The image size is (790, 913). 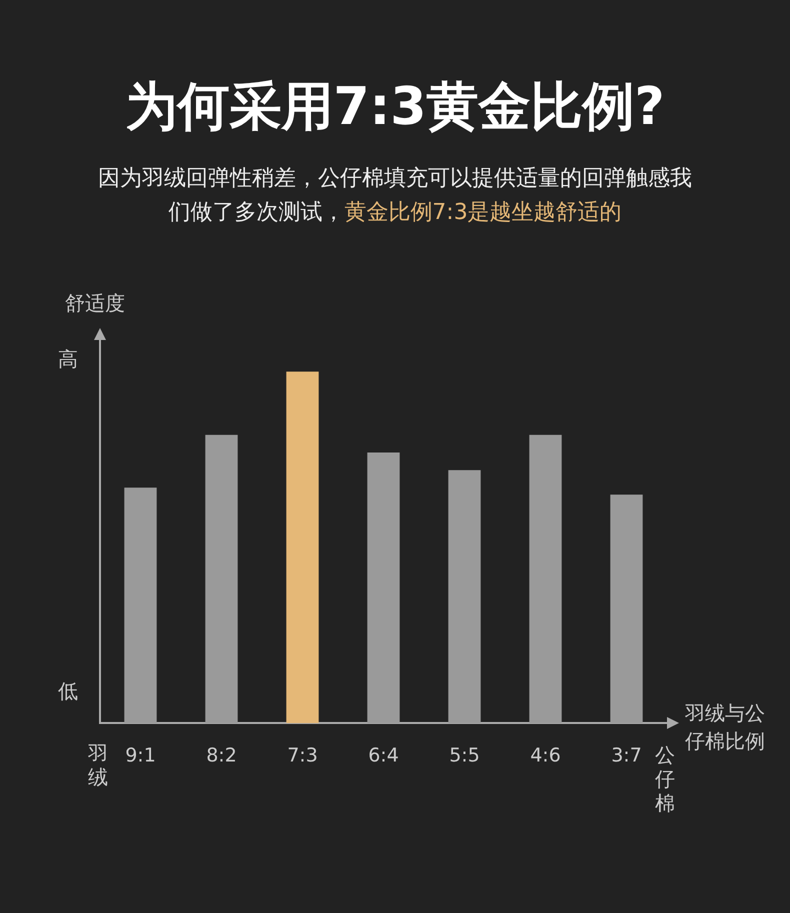 What do you see at coordinates (665, 779) in the screenshot?
I see `text: 公仔棉` at bounding box center [665, 779].